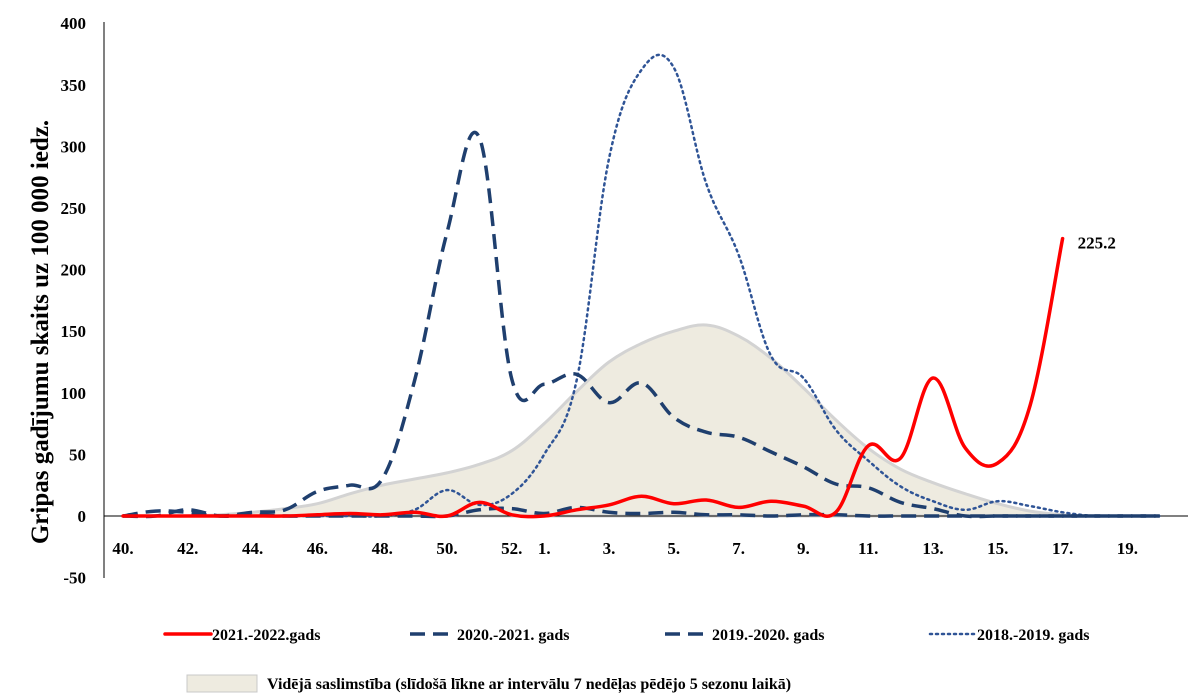 This screenshot has height=695, width=1192. Describe the element at coordinates (1127, 548) in the screenshot. I see `x-tick-label: 19.` at that location.